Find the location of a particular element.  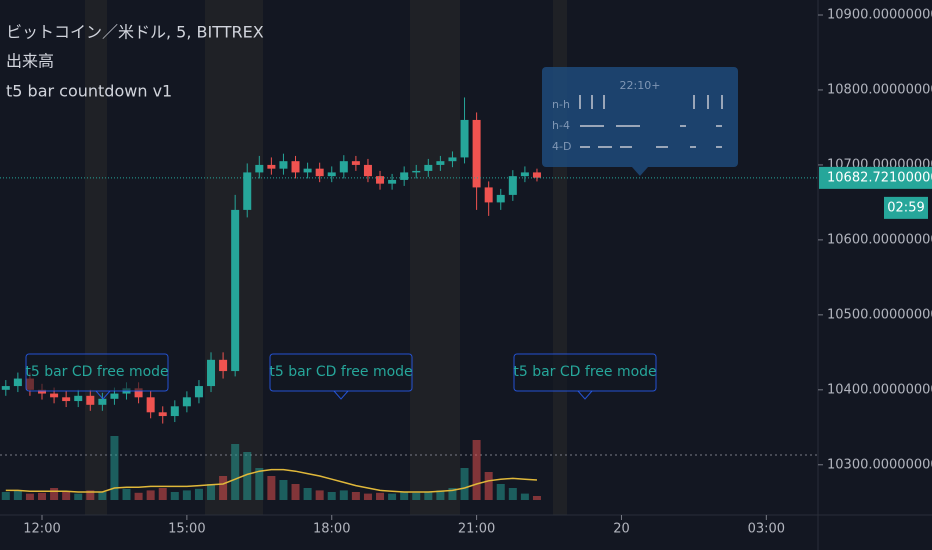

symbol-title: ビットコイン／米ドル, 5, BITTREX is located at coordinates (135, 32).